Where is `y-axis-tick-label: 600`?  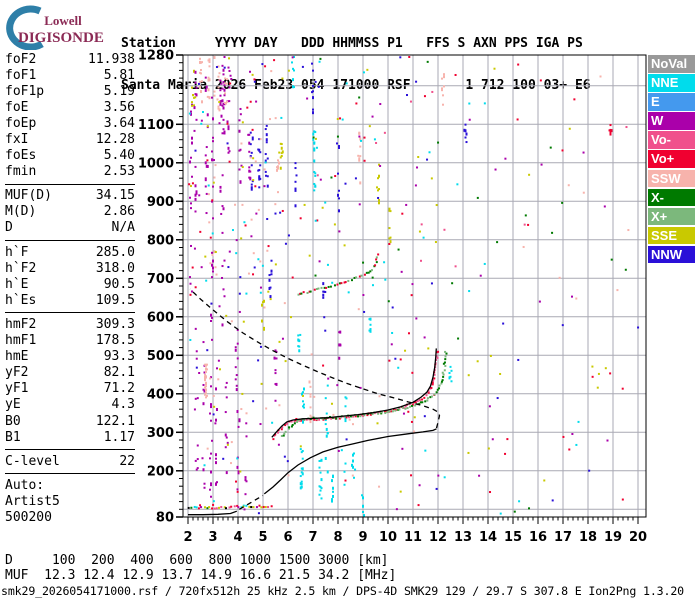 y-axis-tick-label: 600 is located at coordinates (160, 317).